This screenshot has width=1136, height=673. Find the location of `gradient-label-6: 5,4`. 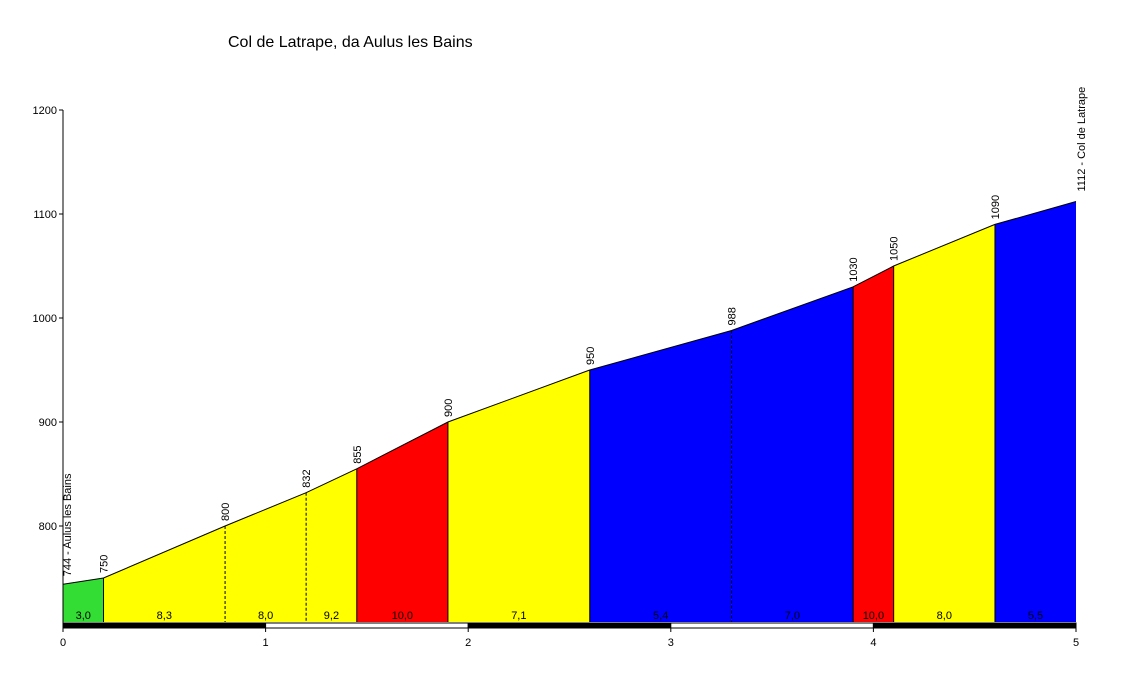

gradient-label-6: 5,4 is located at coordinates (660, 616).